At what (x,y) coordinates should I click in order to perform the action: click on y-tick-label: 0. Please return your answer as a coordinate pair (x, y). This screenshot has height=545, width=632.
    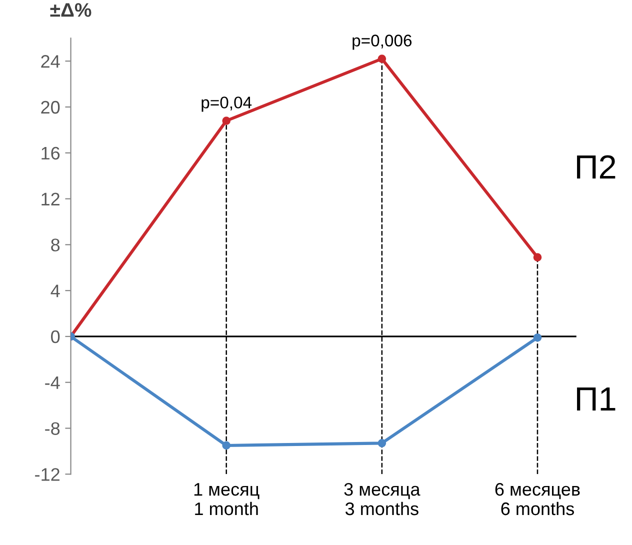
    Looking at the image, I should click on (55, 337).